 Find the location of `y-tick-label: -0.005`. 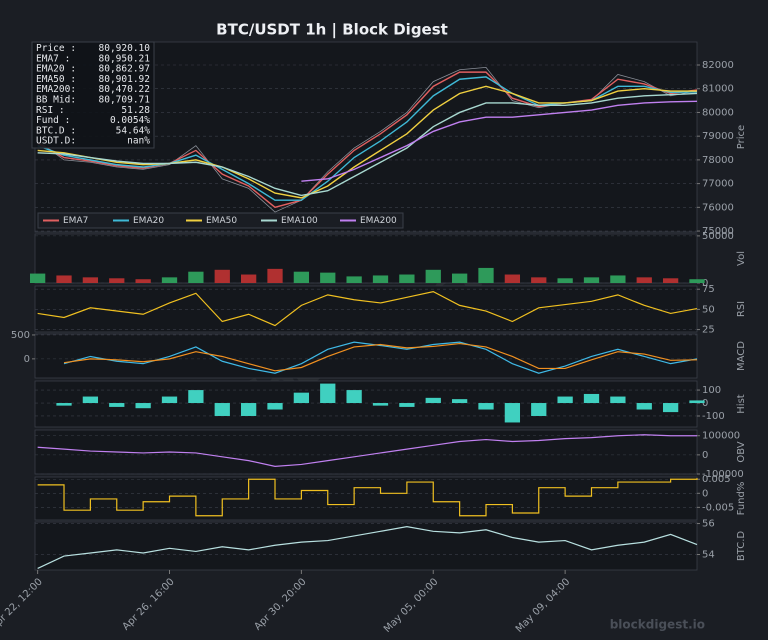

y-tick-label: -0.005 is located at coordinates (718, 507).